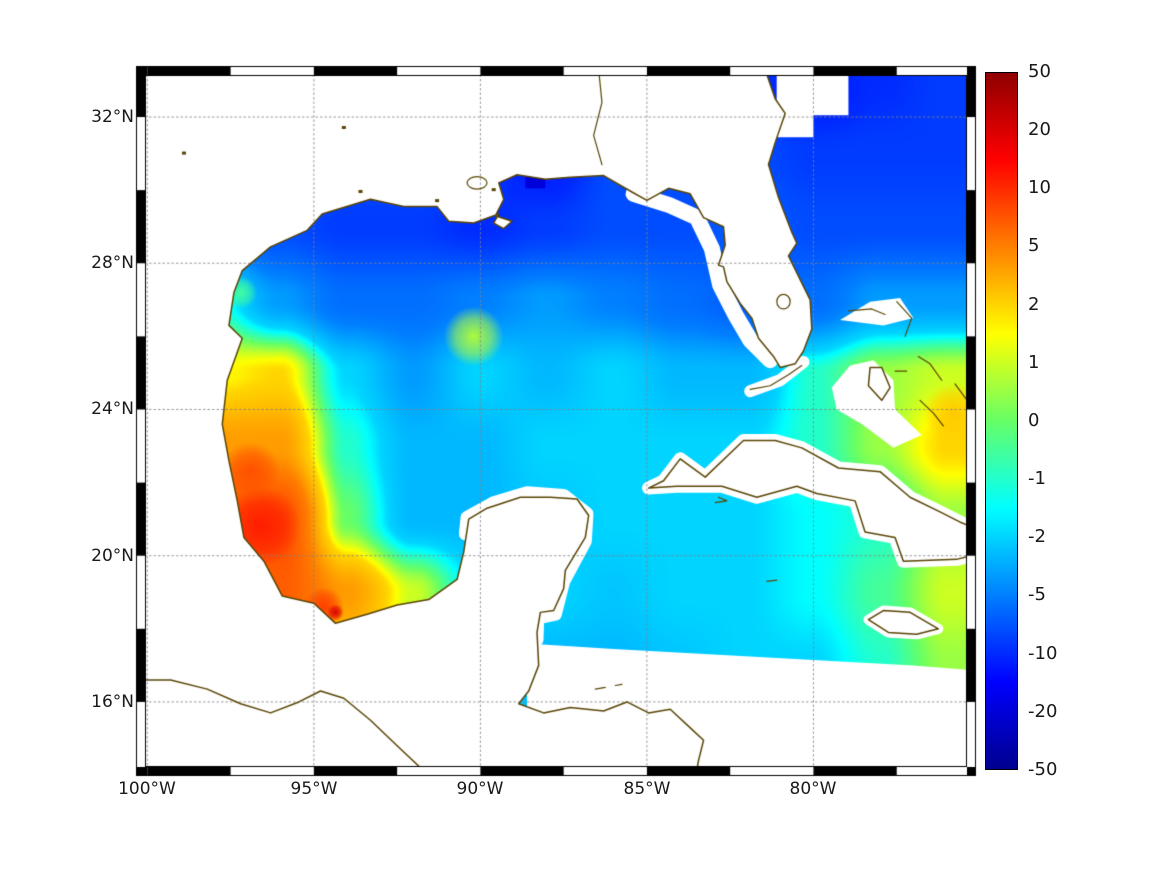  Describe the element at coordinates (1001, 421) in the screenshot. I see `colorbar` at that location.